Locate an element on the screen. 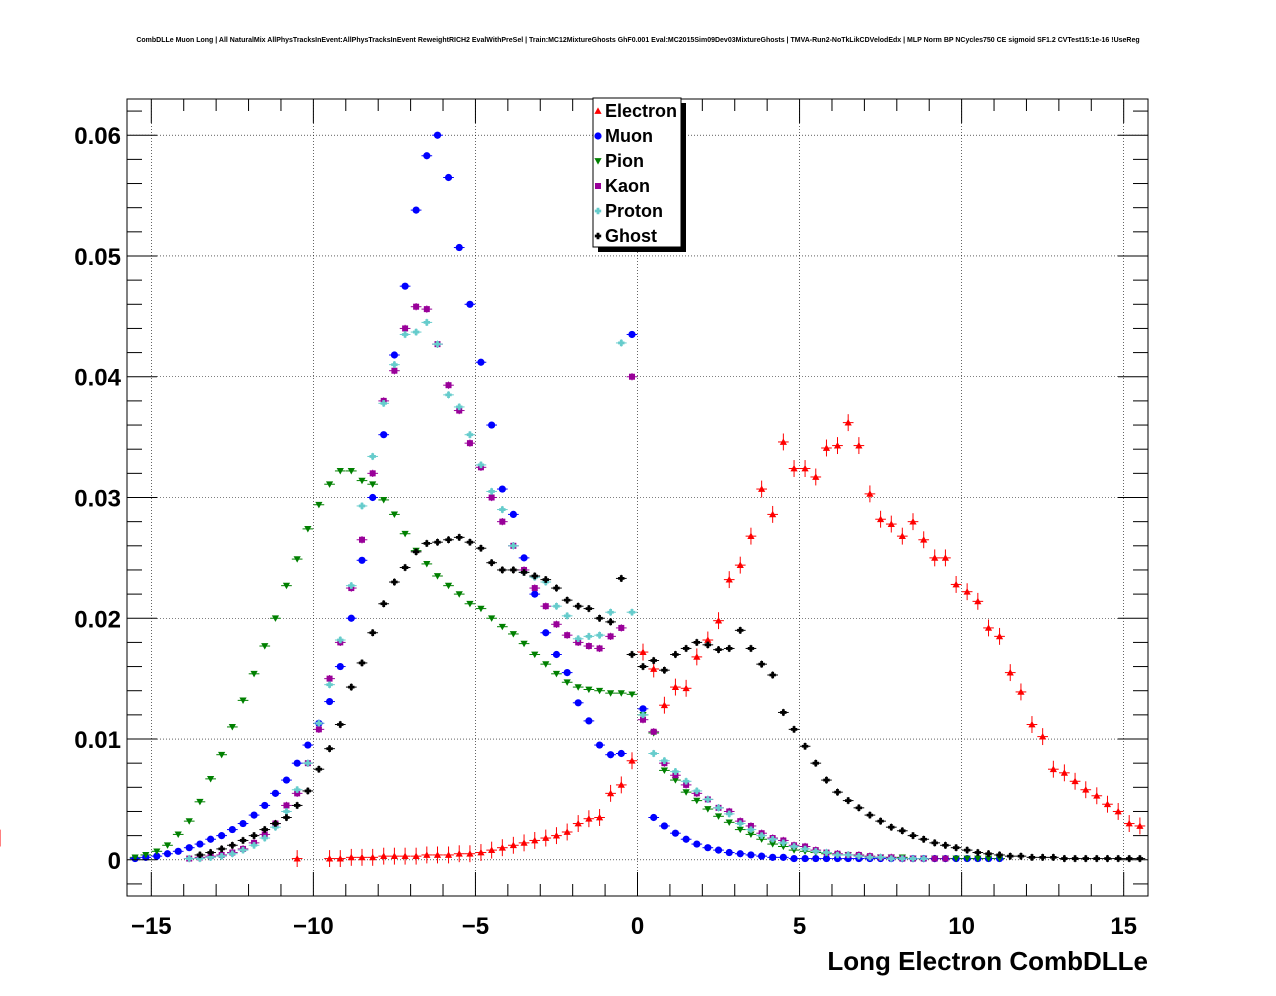 This screenshot has height=996, width=1276. x-tick-label: −10 is located at coordinates (313, 926).